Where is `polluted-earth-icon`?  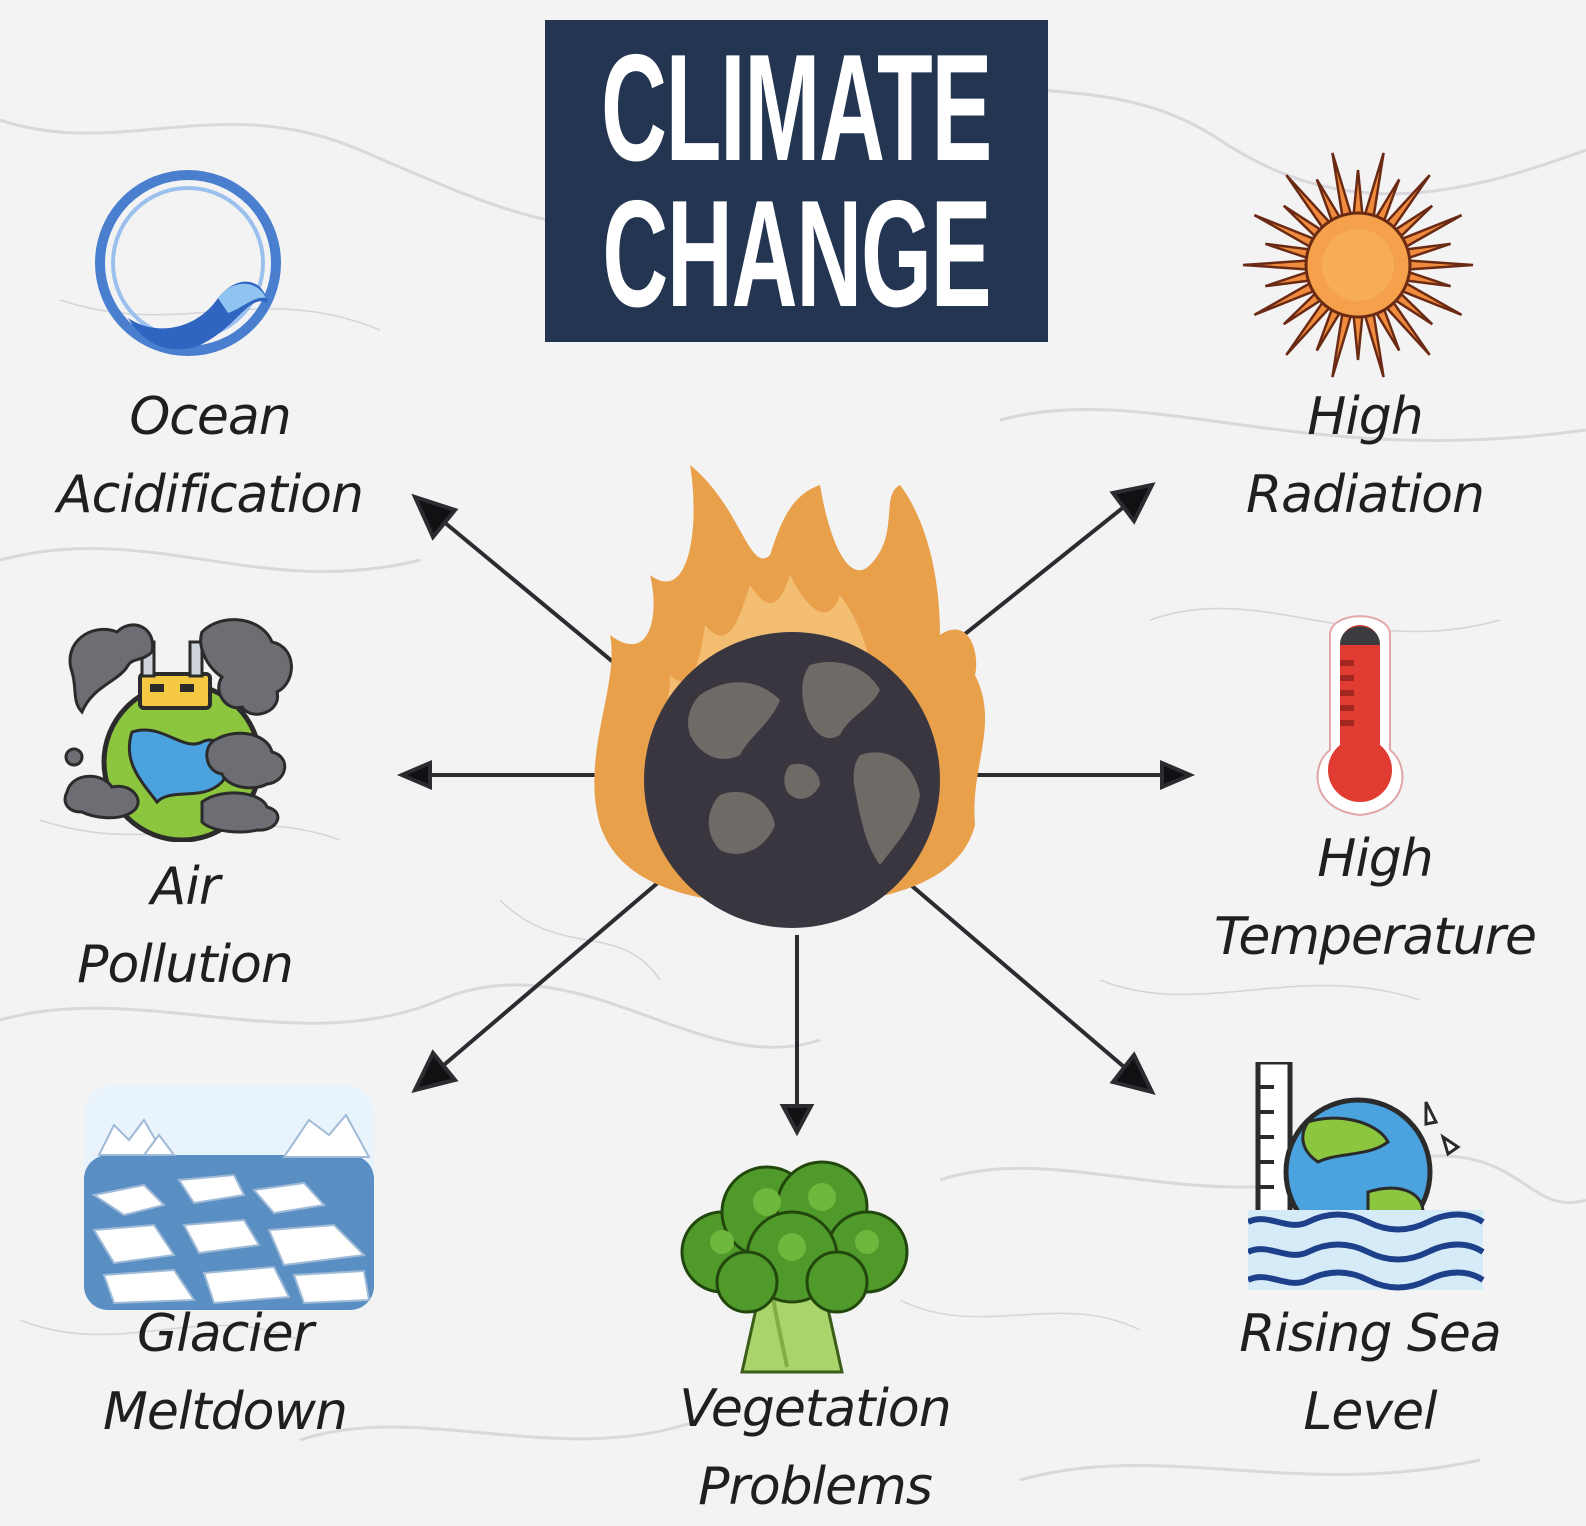 polluted-earth-icon is located at coordinates (178, 730).